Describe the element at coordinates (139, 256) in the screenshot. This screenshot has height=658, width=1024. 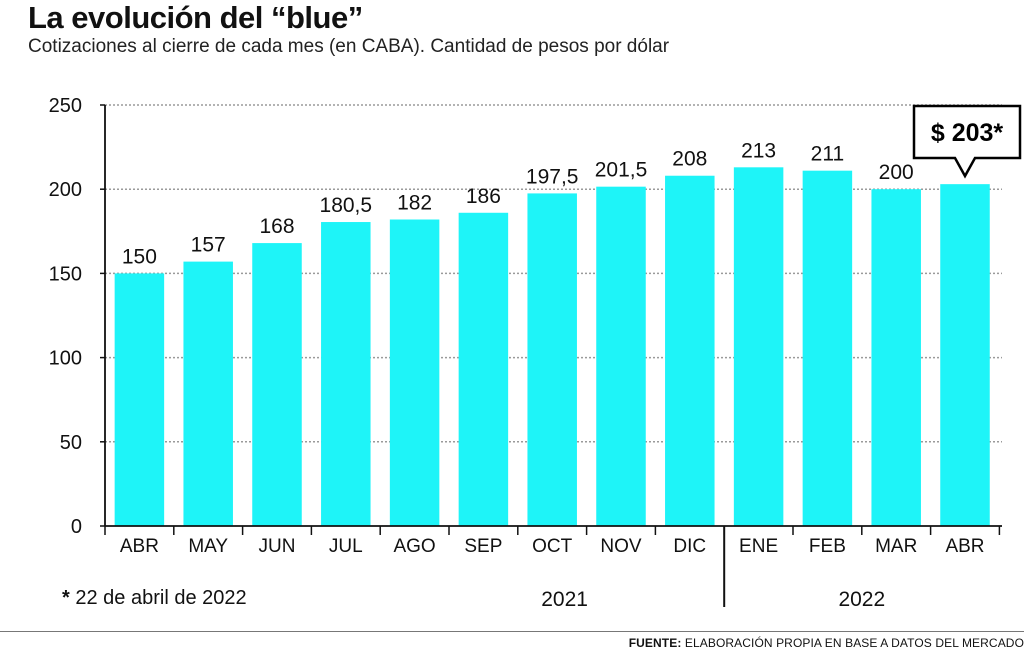
I see `bar-value-label-0: 150` at that location.